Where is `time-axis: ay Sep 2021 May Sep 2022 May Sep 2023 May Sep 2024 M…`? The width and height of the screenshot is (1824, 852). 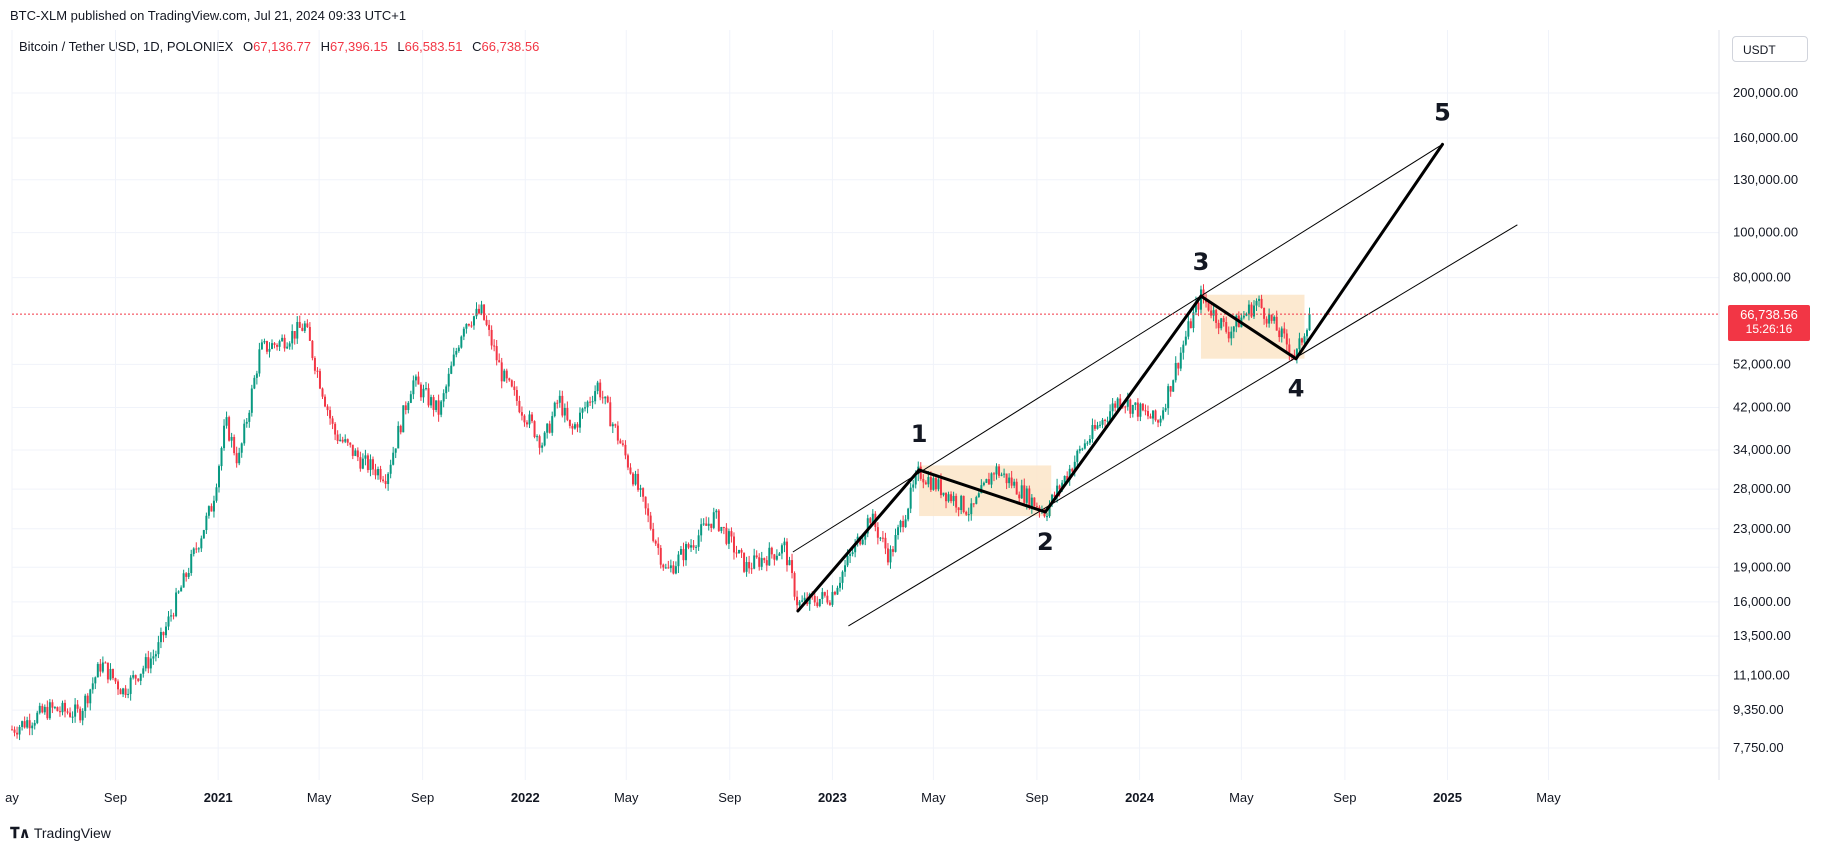 time-axis: ay Sep 2021 May Sep 2022 May Sep 2023 May Sep 2024 M… is located at coordinates (783, 797).